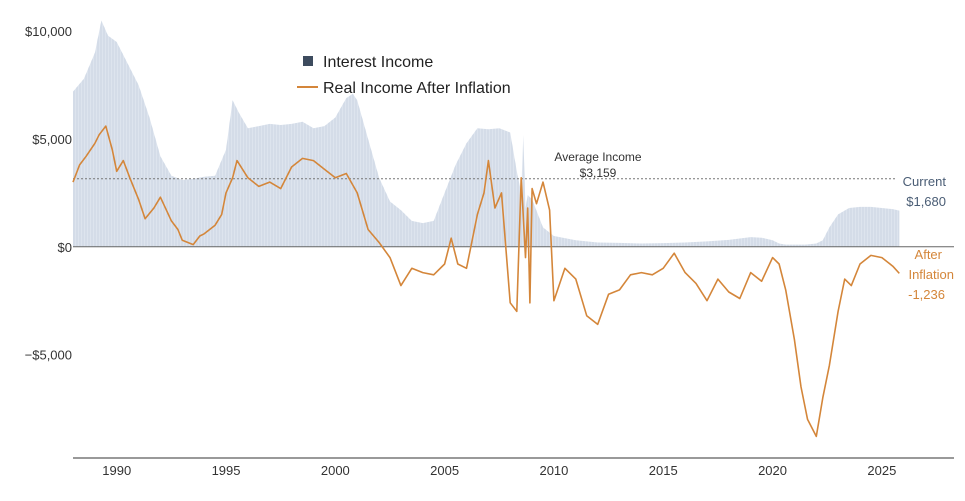 Image resolution: width=965 pixels, height=501 pixels. I want to click on y-tick-label: $0, so click(65, 247).